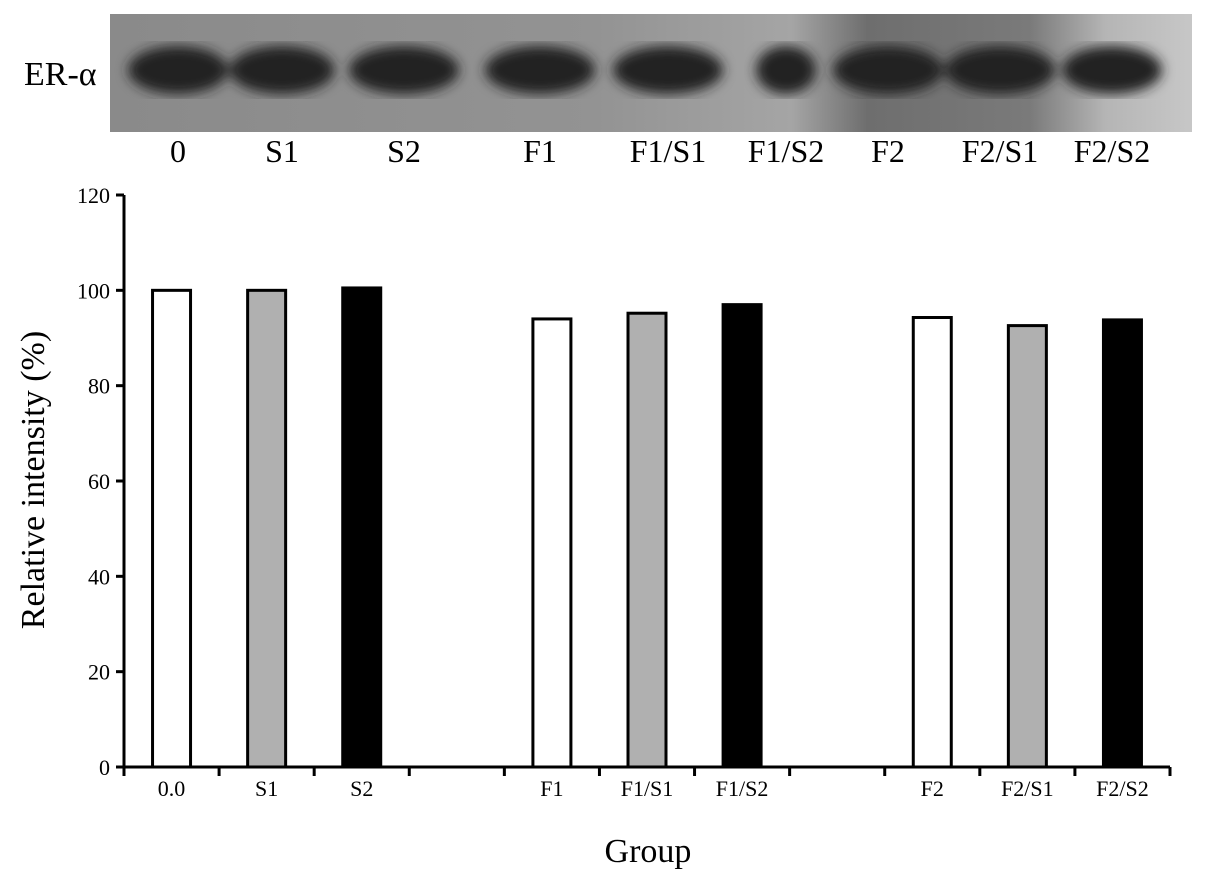 This screenshot has height=873, width=1205. What do you see at coordinates (552, 543) in the screenshot?
I see `bar-f1` at bounding box center [552, 543].